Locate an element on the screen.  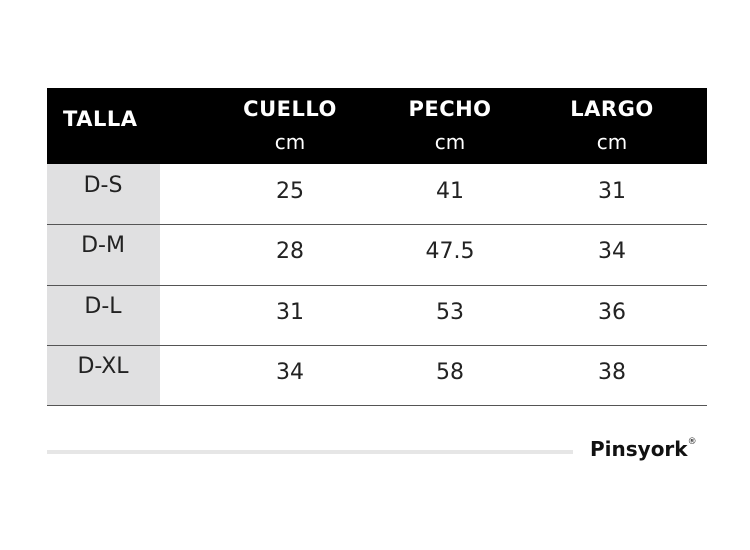
brand-name: Pinsyork is located at coordinates (639, 449).